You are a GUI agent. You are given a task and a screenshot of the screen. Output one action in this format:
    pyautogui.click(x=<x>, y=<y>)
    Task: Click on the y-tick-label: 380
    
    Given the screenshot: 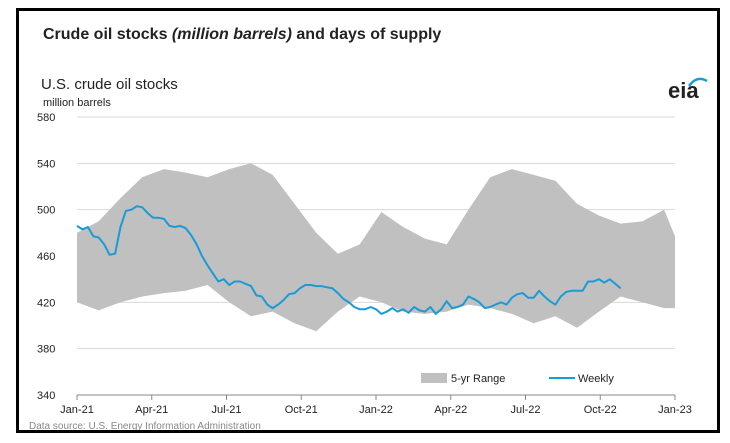 What is the action you would take?
    pyautogui.click(x=46, y=350)
    